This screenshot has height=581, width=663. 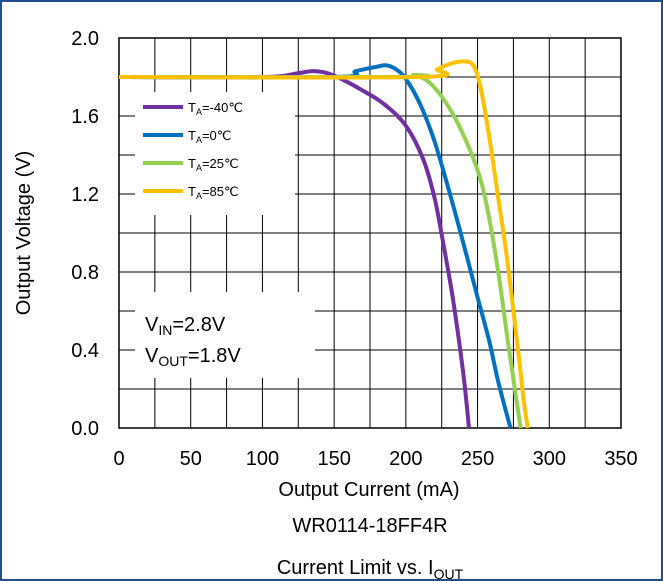 I want to click on x-tick-label: 350, so click(x=620, y=459).